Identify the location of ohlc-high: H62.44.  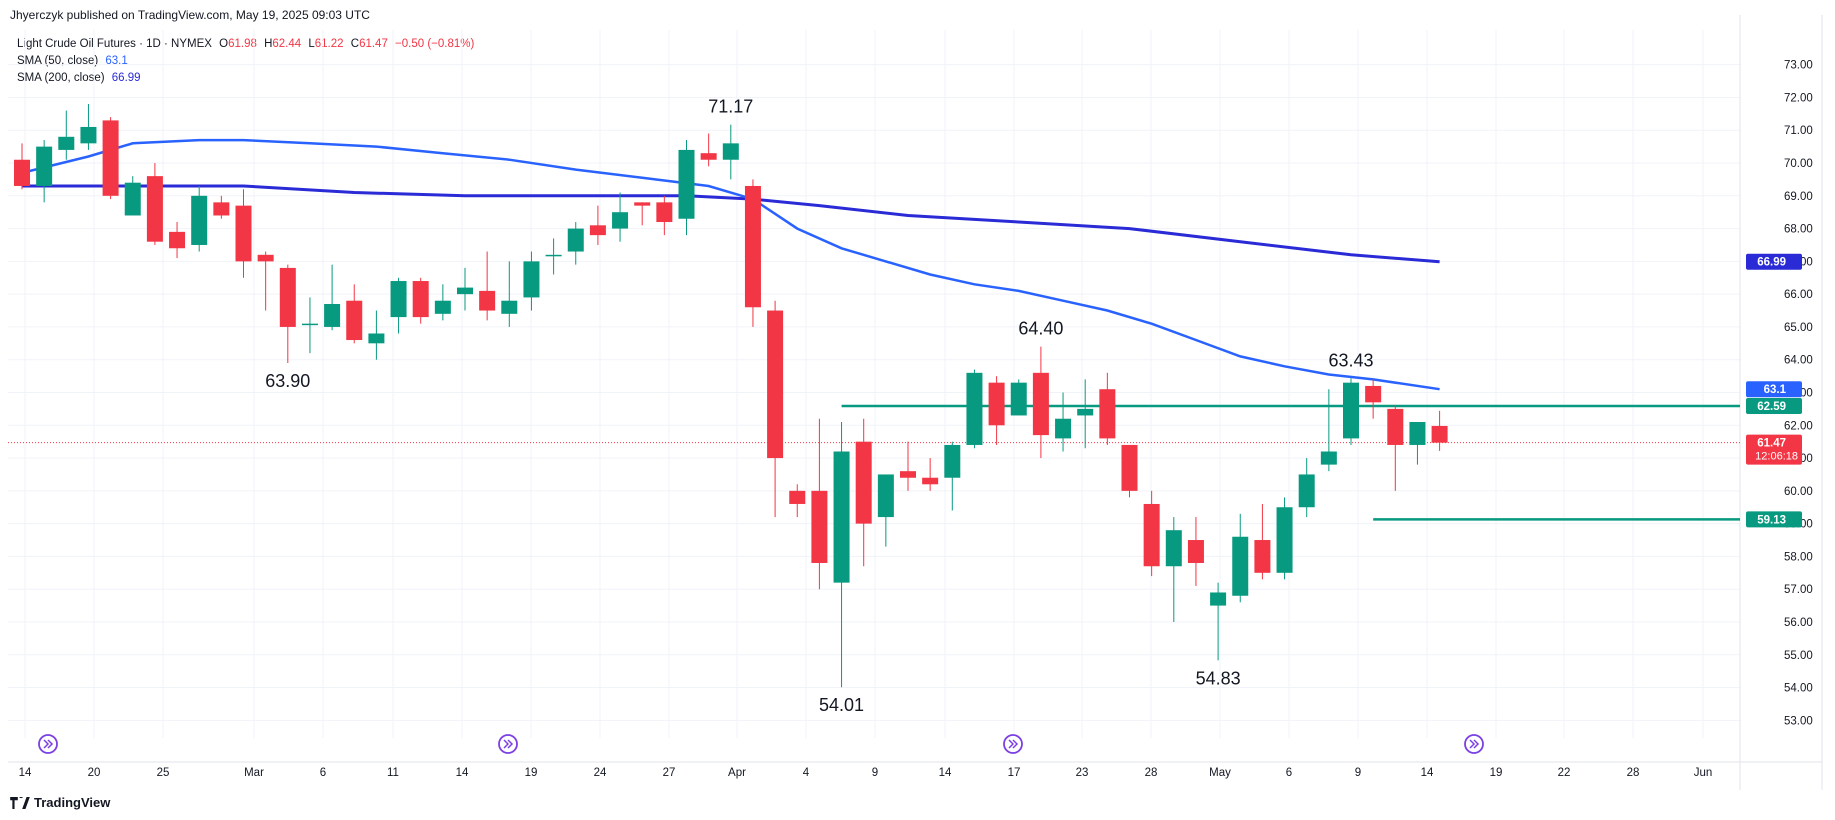
(283, 44).